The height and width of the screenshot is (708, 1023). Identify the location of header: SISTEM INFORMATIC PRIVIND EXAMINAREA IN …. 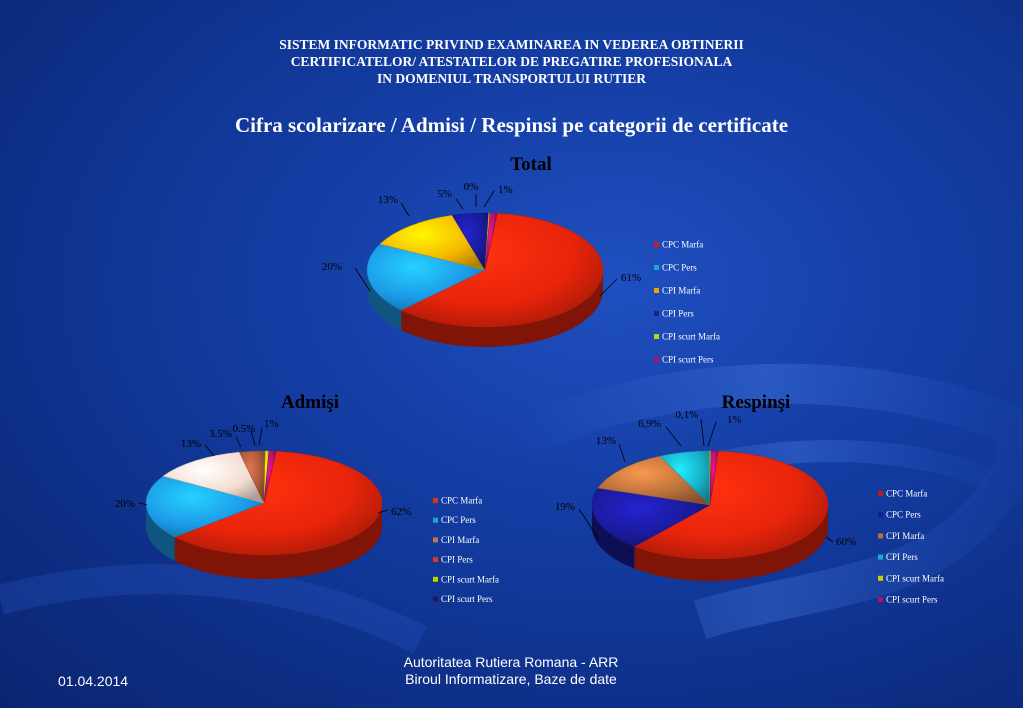
(511, 61).